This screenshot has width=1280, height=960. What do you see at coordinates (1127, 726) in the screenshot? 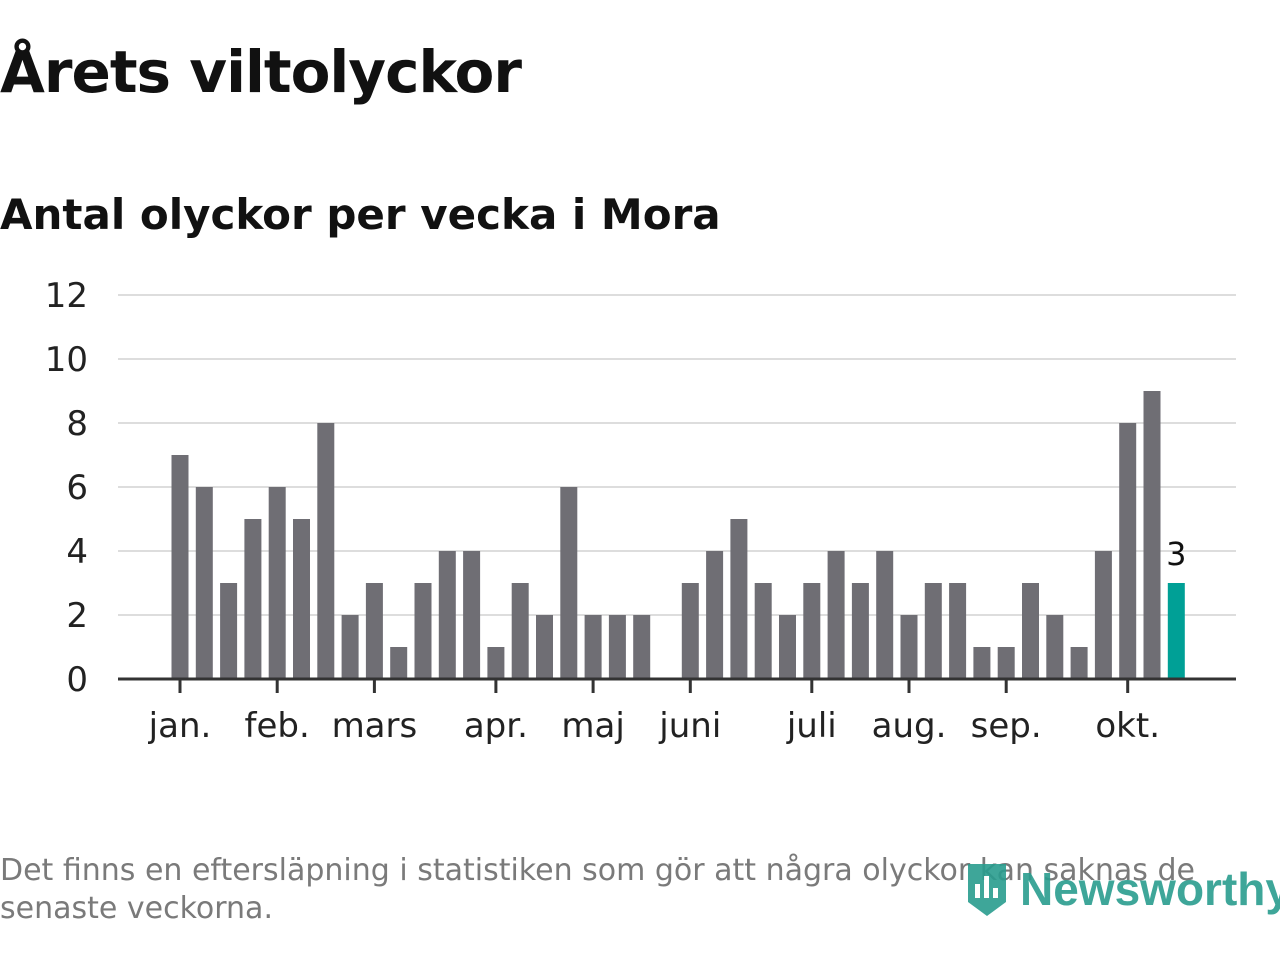
I see `x-tick-label: okt.` at bounding box center [1127, 726].